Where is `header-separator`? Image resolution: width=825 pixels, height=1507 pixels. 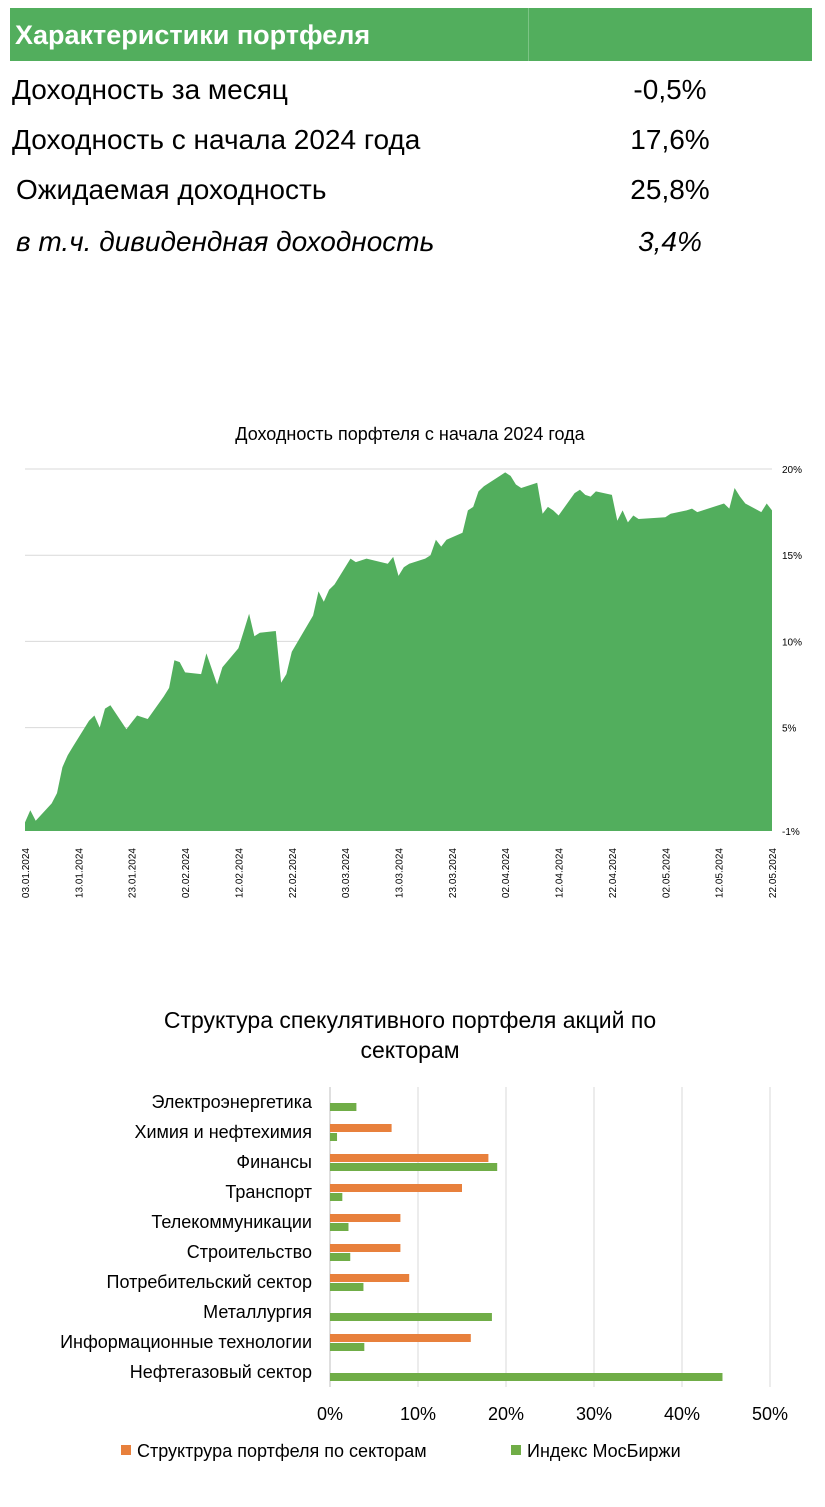
header-separator is located at coordinates (528, 34).